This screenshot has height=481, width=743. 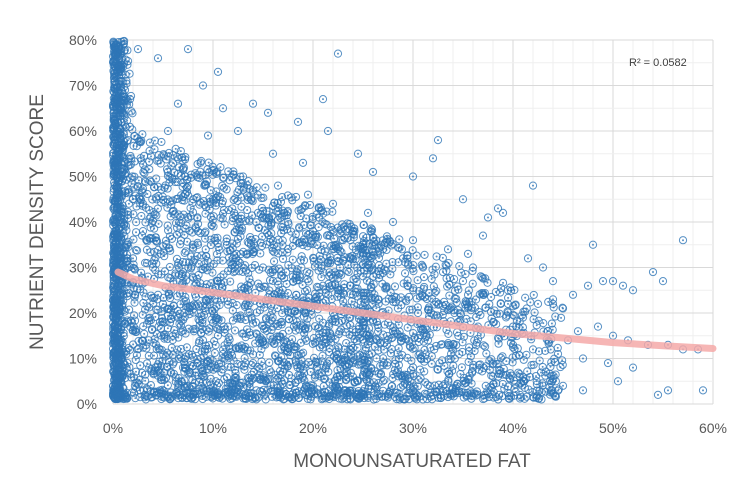 What do you see at coordinates (83, 40) in the screenshot?
I see `y-tick-label: 80%` at bounding box center [83, 40].